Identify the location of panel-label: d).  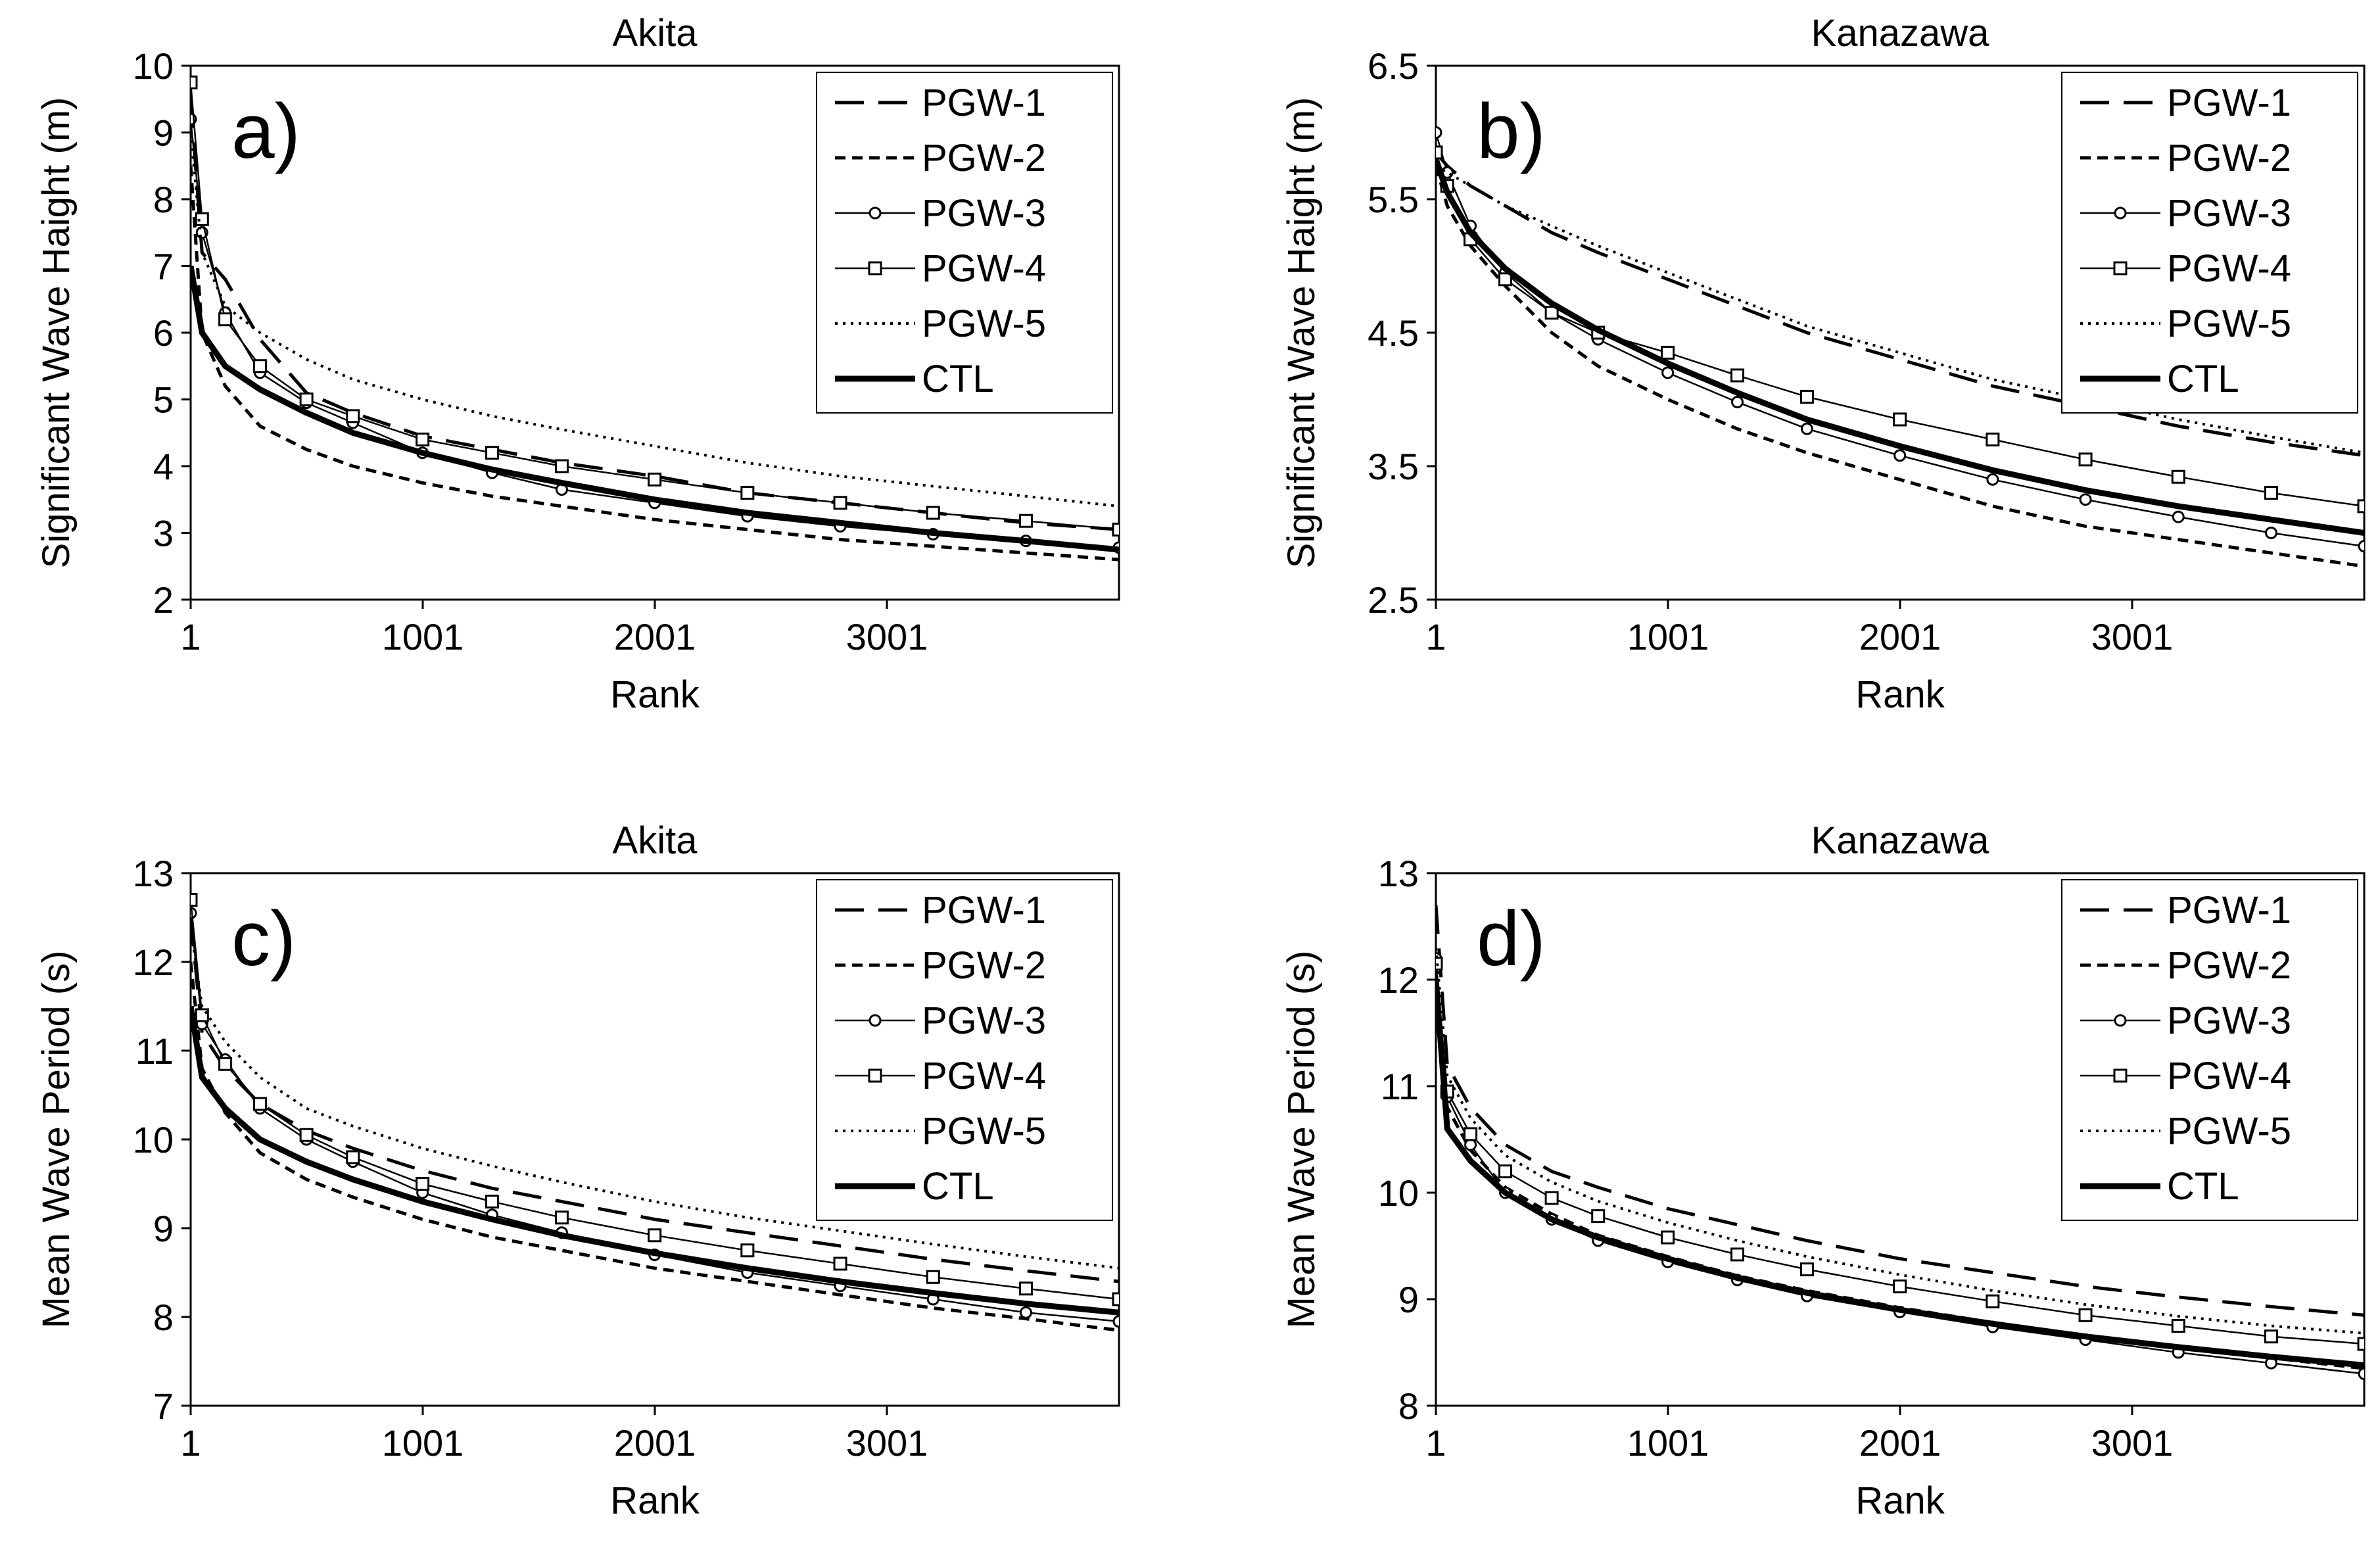
(1511, 939).